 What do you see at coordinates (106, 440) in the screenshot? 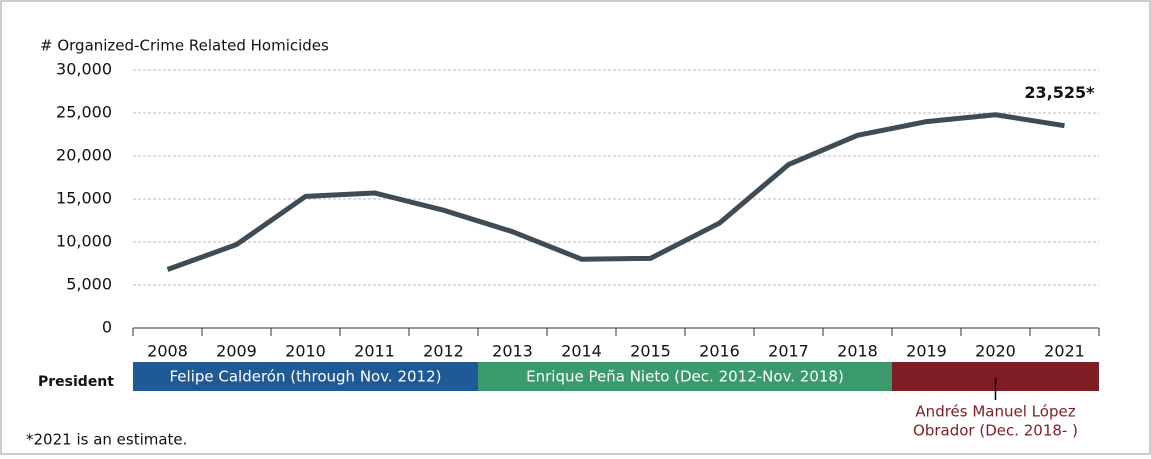
I see `note: *2021 is an estimate.` at bounding box center [106, 440].